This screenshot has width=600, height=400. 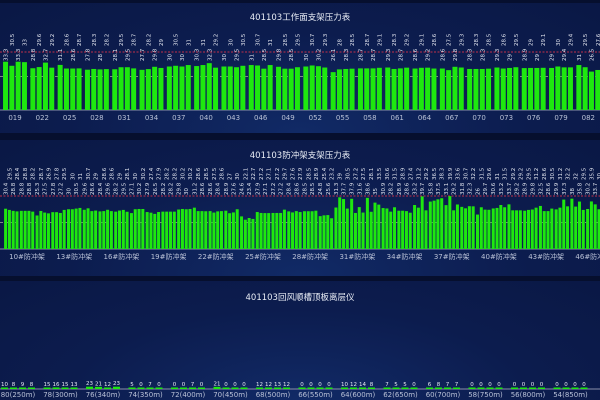 I want to click on chart-title: 401103工作面支架压力表, so click(x=300, y=18).